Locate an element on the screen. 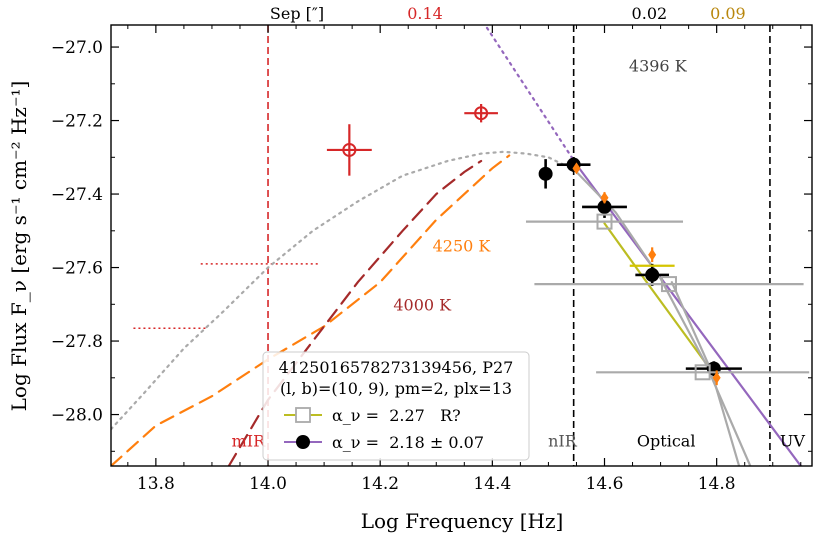 The image size is (830, 538). top-axis-title: Sep [″] is located at coordinates (297, 13).